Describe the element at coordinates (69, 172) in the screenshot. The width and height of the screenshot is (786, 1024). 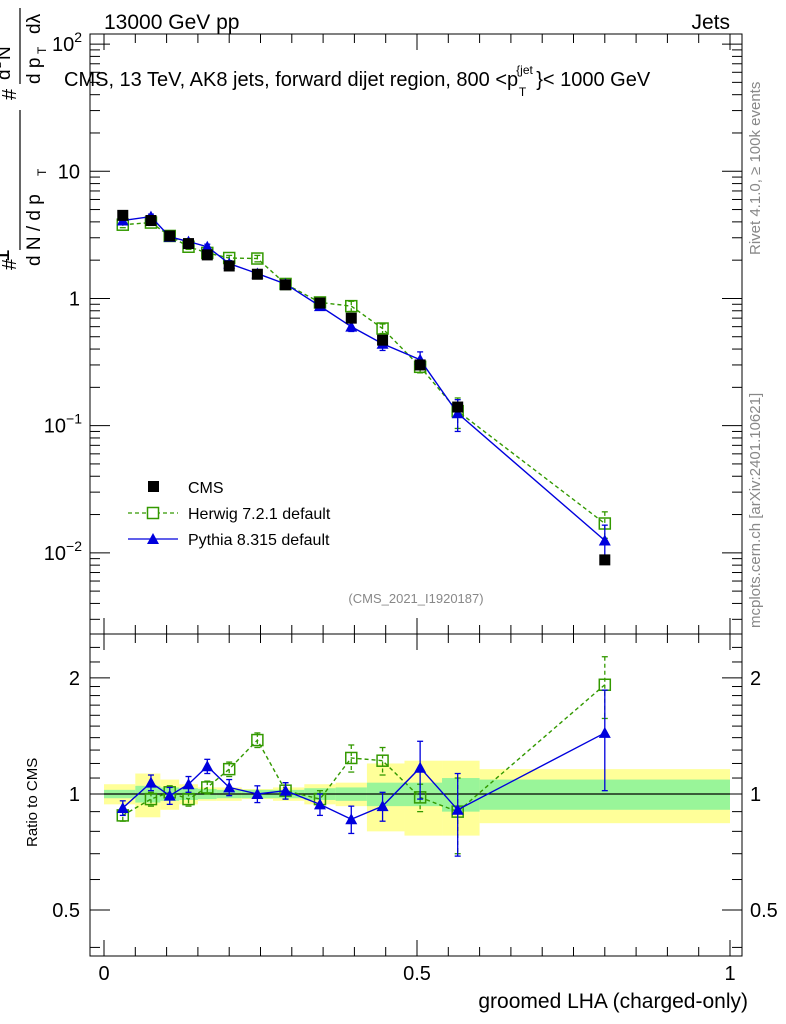
I see `main-y-tick-label: 10` at that location.